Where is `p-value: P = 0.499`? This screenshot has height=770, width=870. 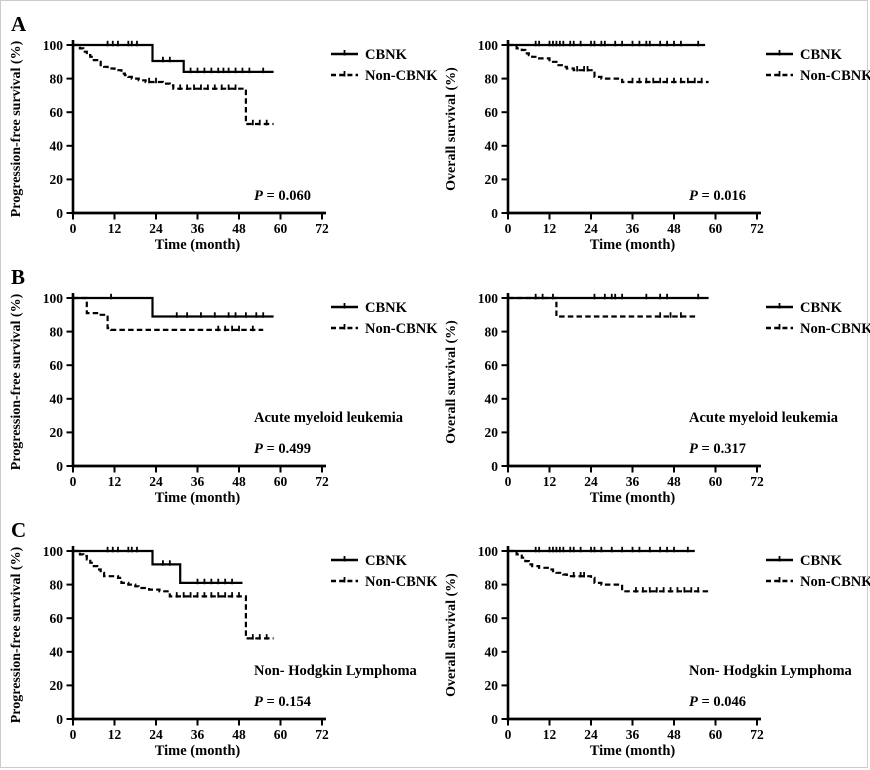 p-value: P = 0.499 is located at coordinates (282, 449).